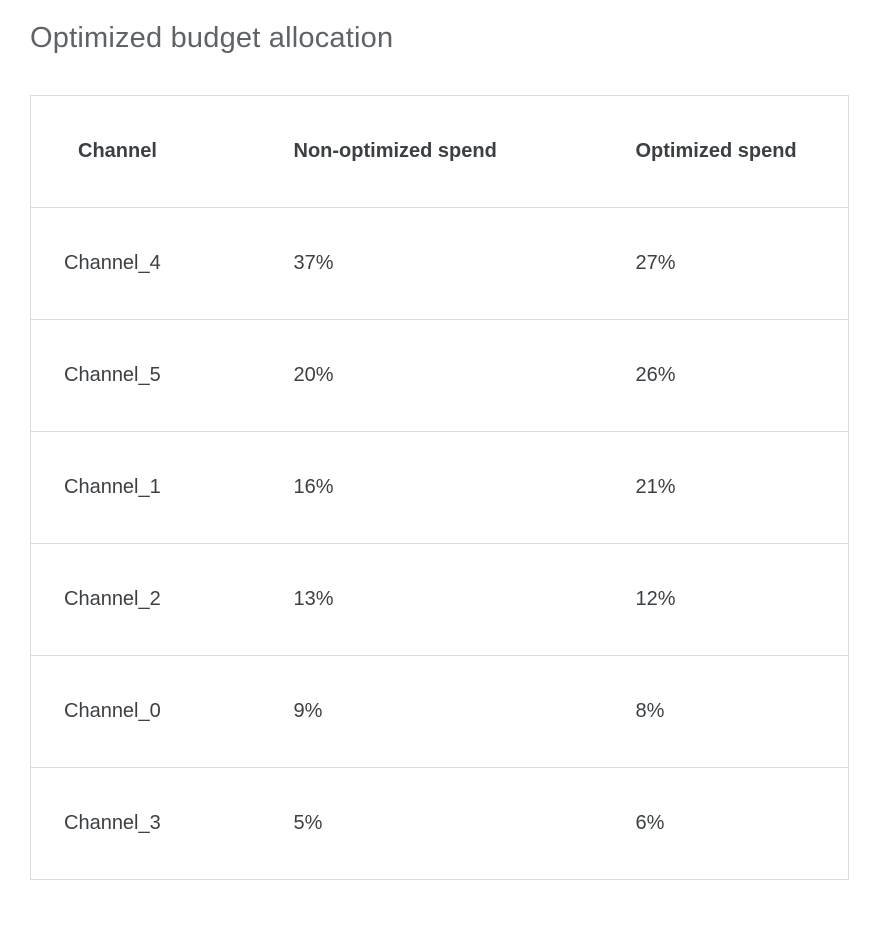 The height and width of the screenshot is (930, 878). I want to click on column-header-channel: Channel, so click(145, 151).